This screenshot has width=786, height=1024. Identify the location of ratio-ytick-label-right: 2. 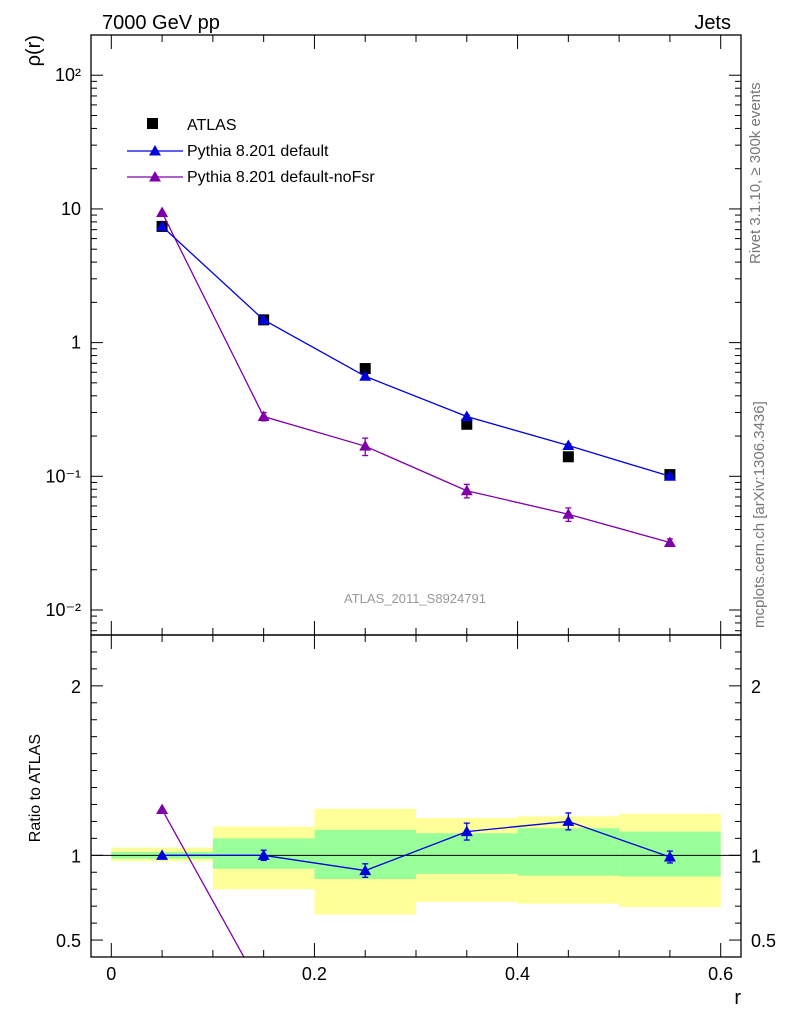
(756, 687).